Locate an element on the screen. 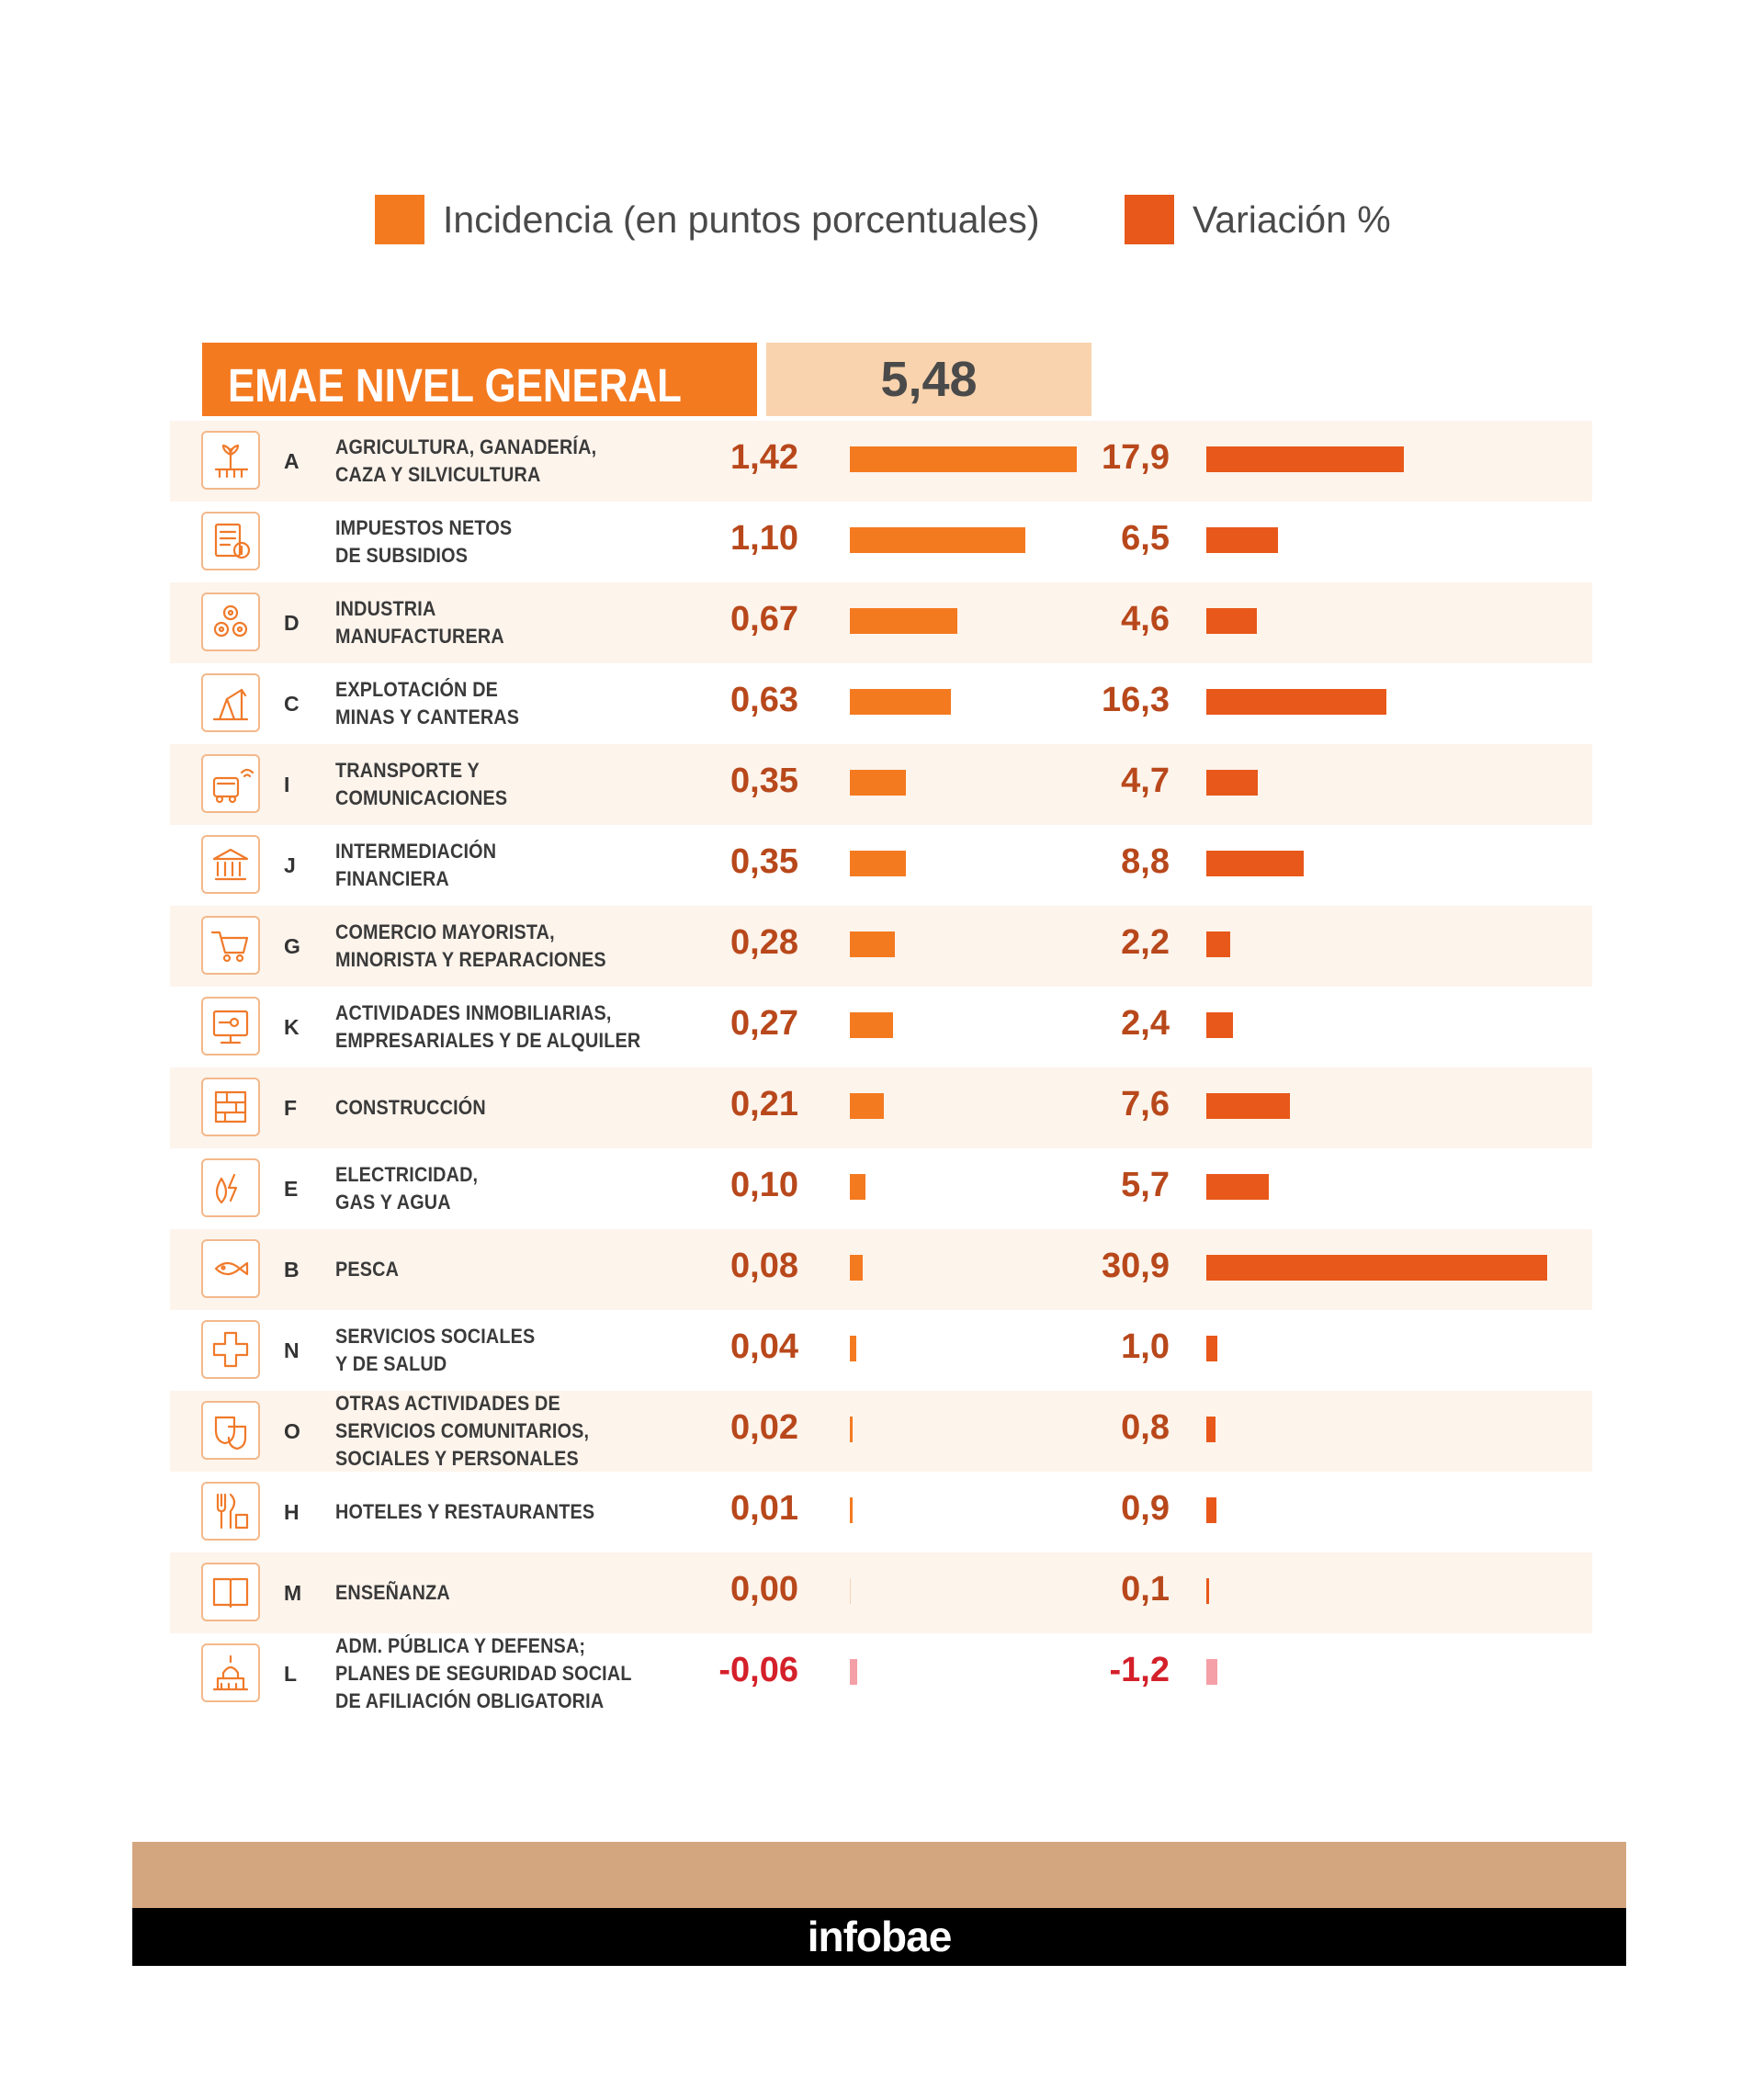 The height and width of the screenshot is (2100, 1764). variacion-value: 4,6 is located at coordinates (1145, 619).